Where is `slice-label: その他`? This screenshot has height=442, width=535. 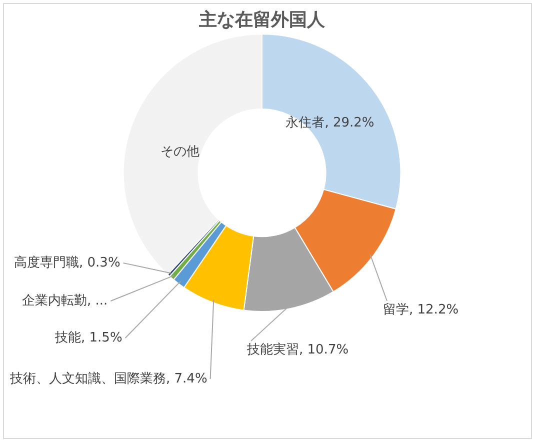
slice-label: その他 is located at coordinates (180, 152).